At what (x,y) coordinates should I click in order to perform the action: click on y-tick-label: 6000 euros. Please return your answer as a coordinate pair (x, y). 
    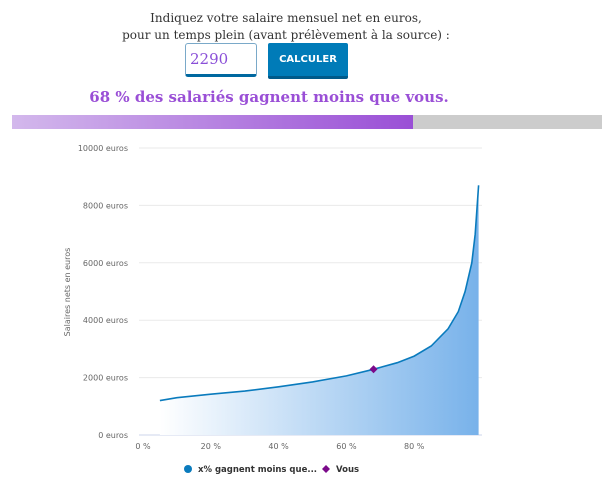
    Looking at the image, I should click on (105, 263).